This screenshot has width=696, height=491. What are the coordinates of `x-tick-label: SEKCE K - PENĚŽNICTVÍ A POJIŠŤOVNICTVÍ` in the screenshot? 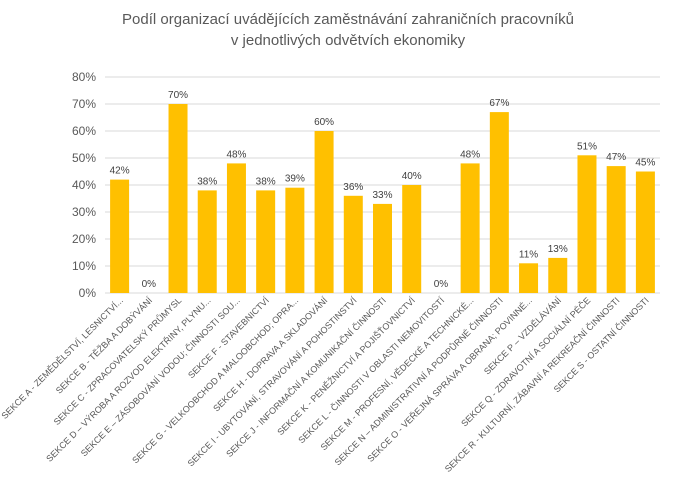 It's located at (346, 366).